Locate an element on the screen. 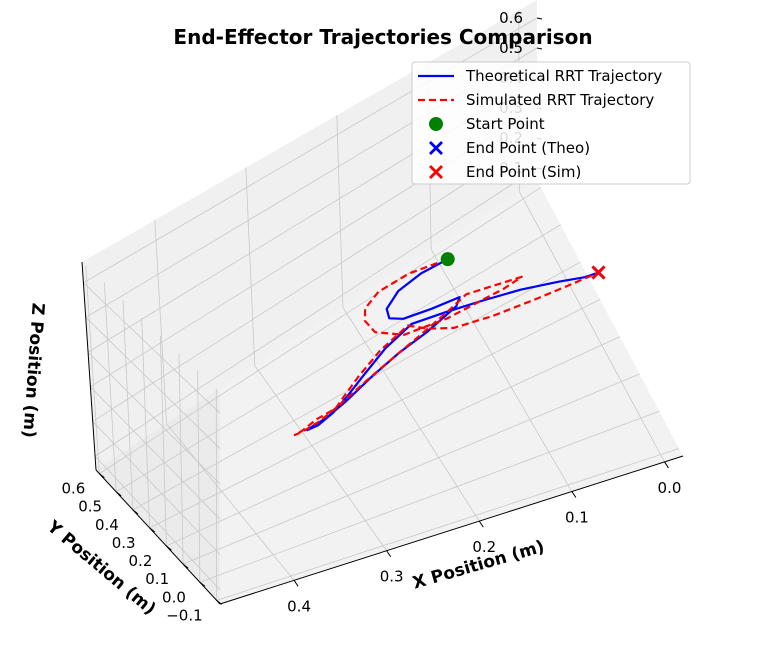 The height and width of the screenshot is (655, 764). legend-theoretical-label: Theoretical RRT Trajectory is located at coordinates (563, 76).